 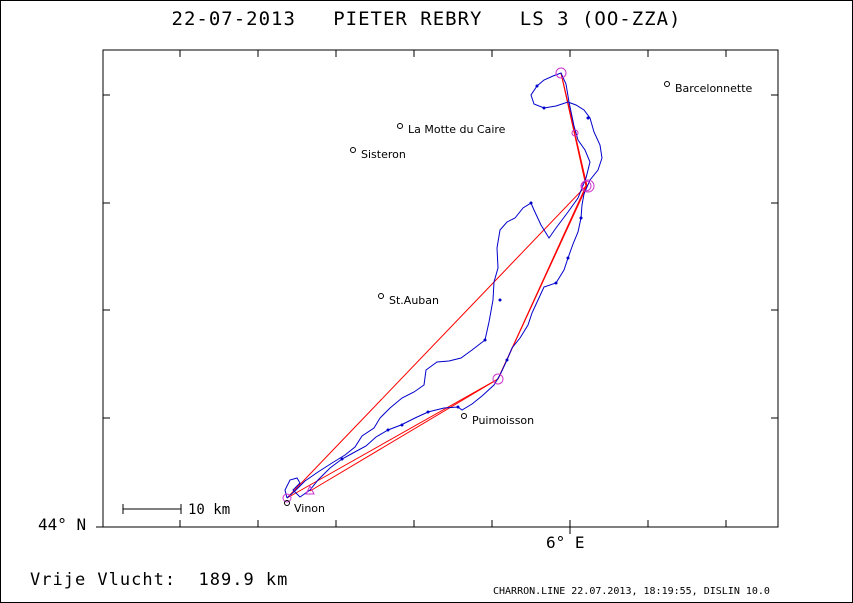 I want to click on turnpoint-east, so click(x=586, y=186).